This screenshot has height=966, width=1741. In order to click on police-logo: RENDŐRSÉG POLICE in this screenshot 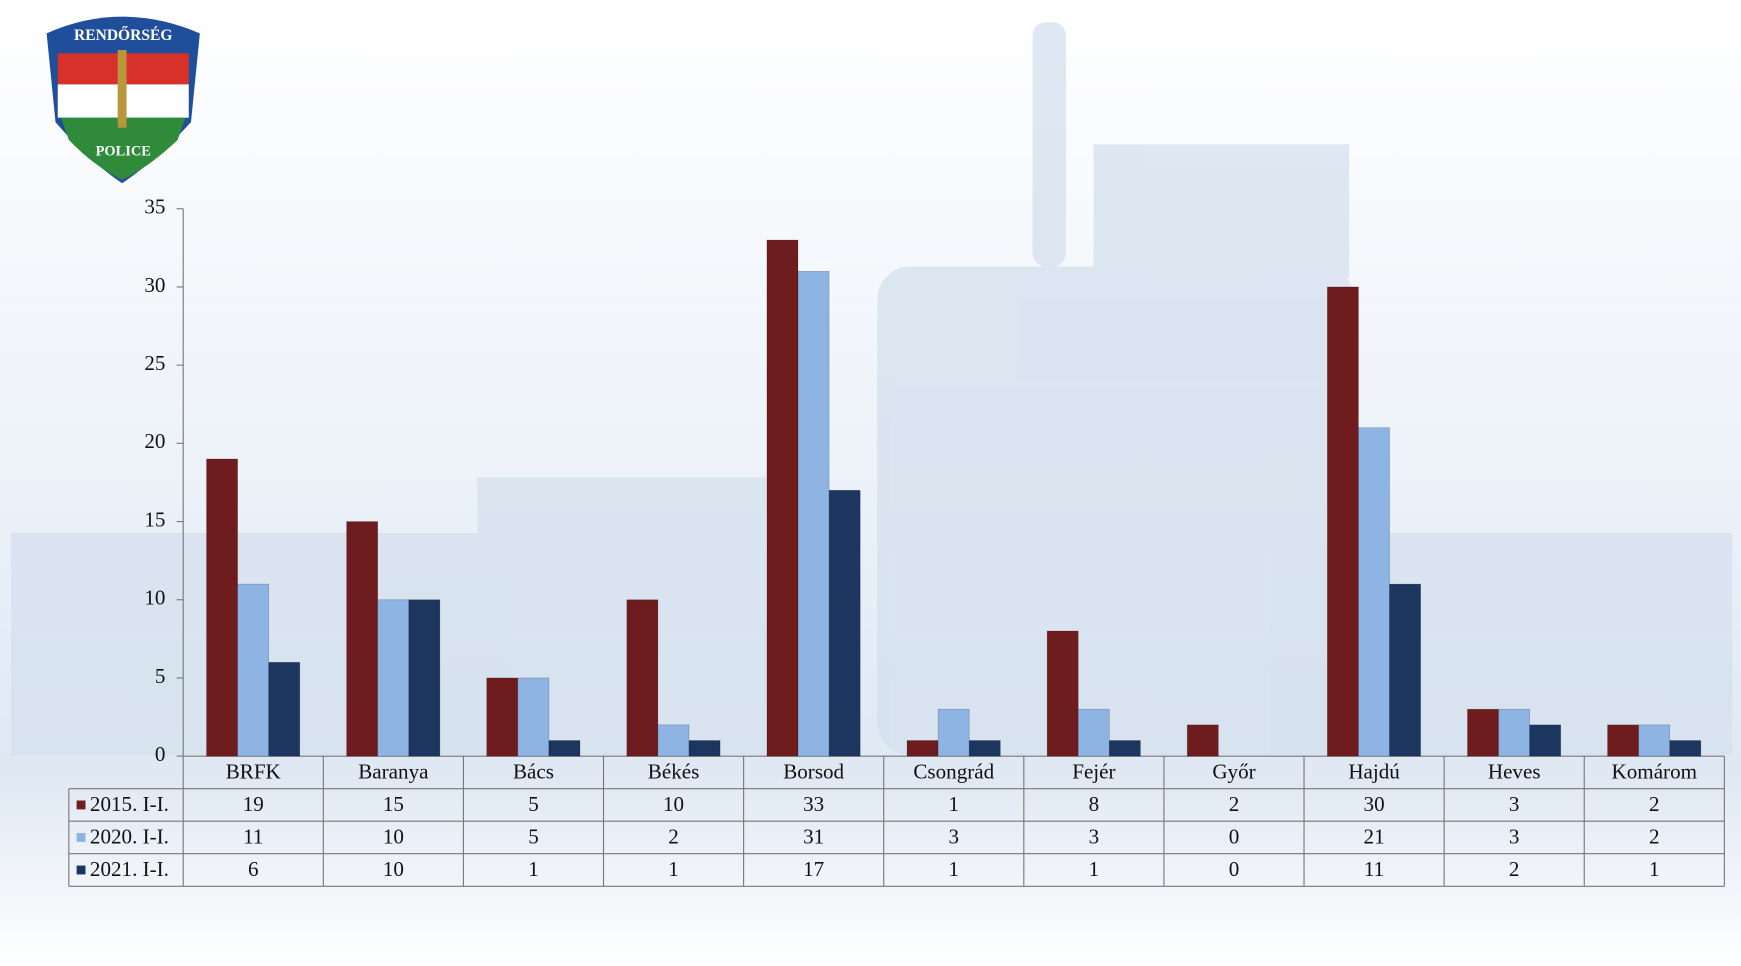, I will do `click(123, 100)`.